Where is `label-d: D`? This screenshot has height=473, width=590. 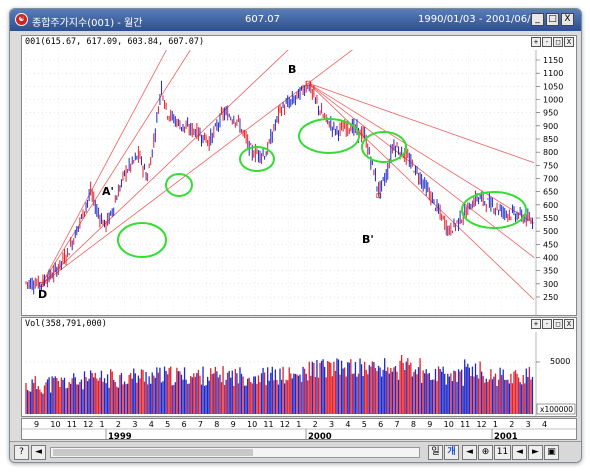
label-d: D is located at coordinates (42, 294).